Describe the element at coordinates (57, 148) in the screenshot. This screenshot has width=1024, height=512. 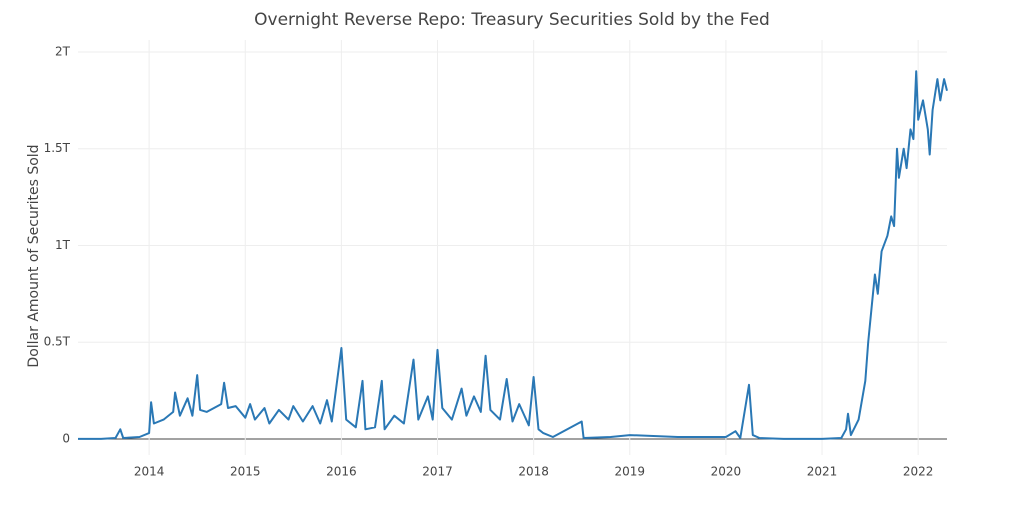
I see `y-tick-label: 1.5T` at that location.